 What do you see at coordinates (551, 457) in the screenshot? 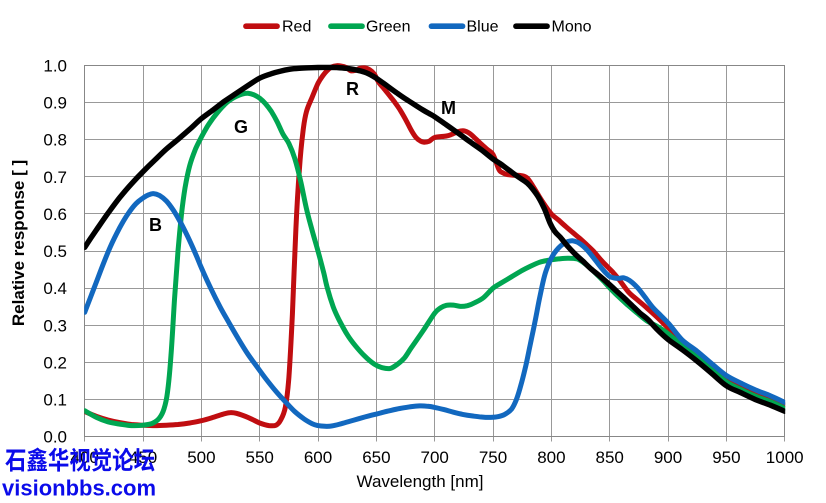
I see `svg-text: 800` at bounding box center [551, 457].